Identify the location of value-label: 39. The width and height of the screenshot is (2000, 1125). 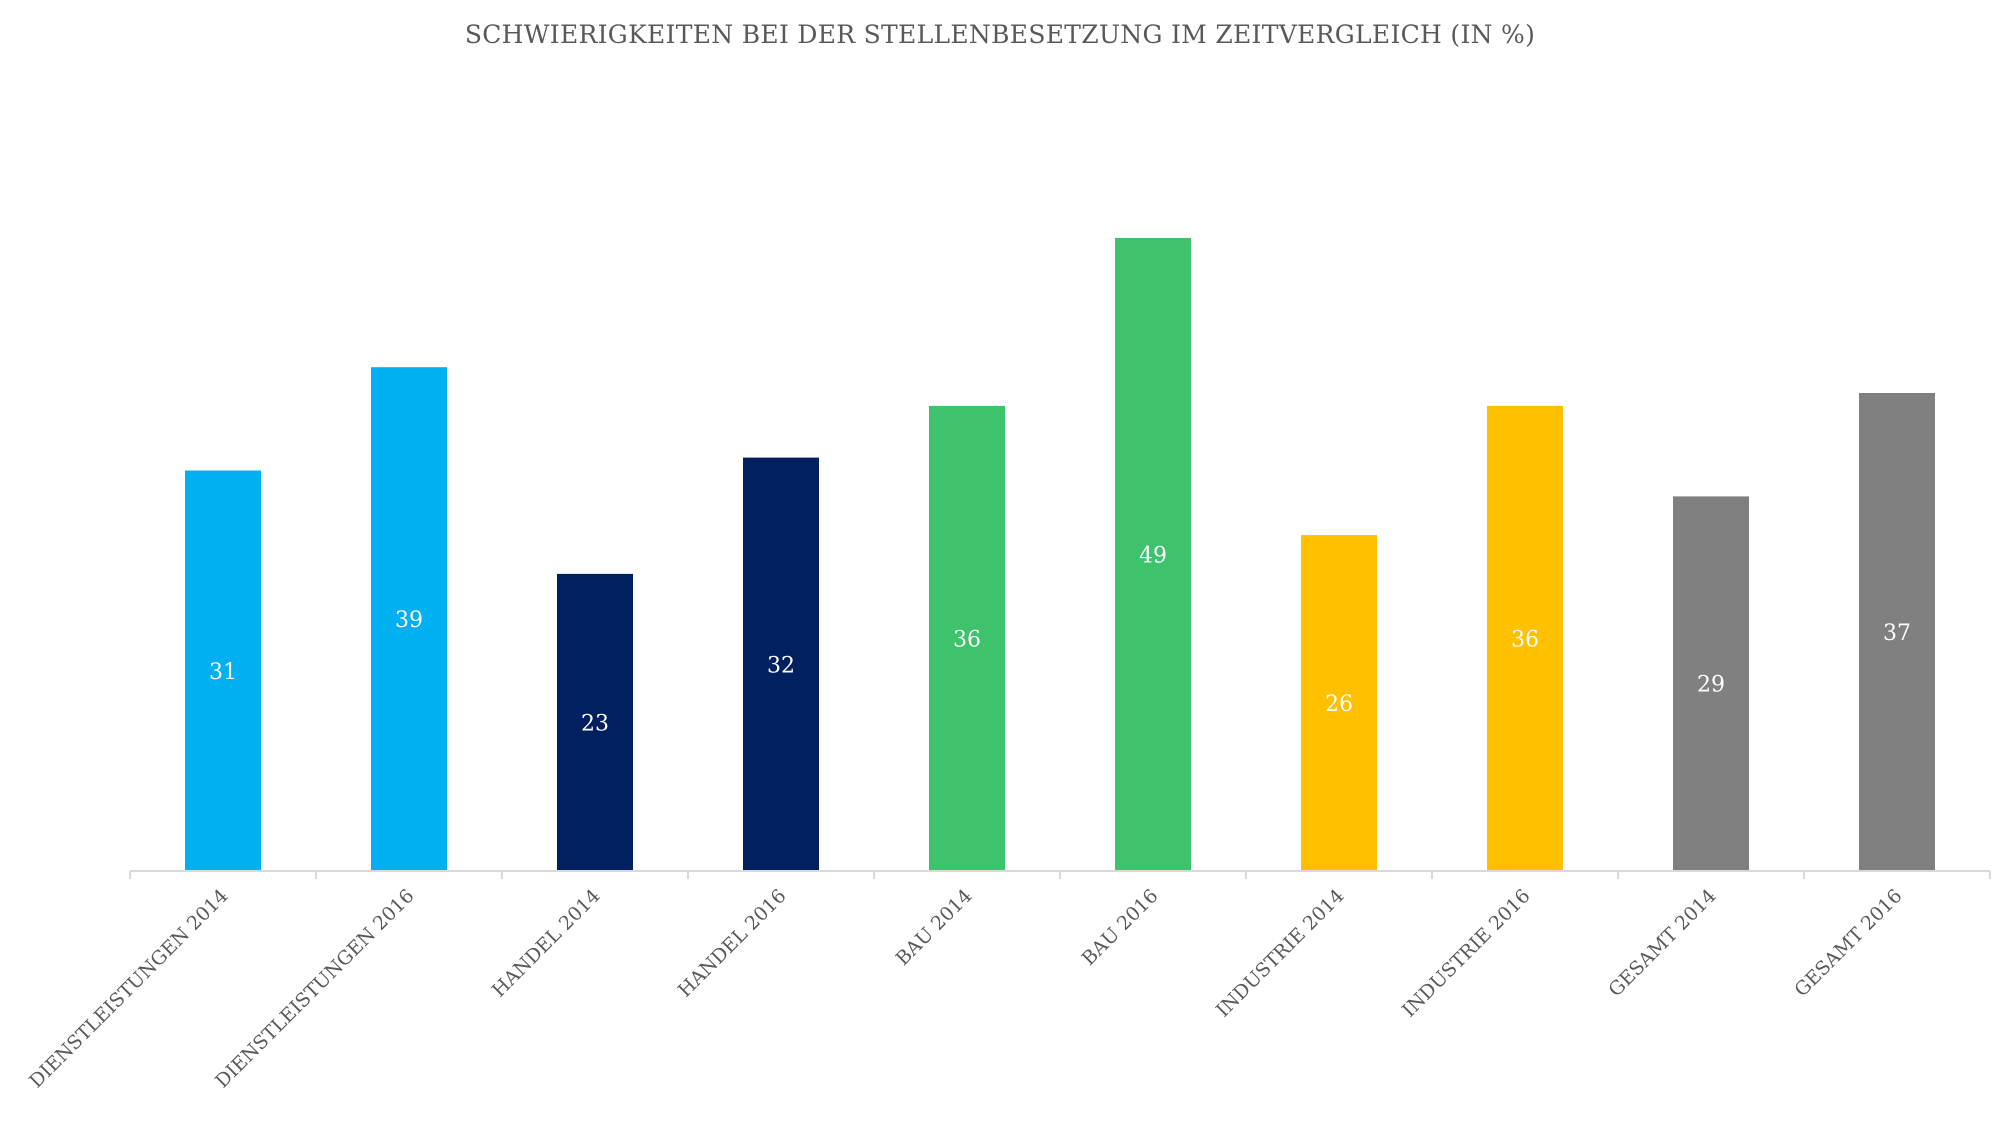
(409, 620).